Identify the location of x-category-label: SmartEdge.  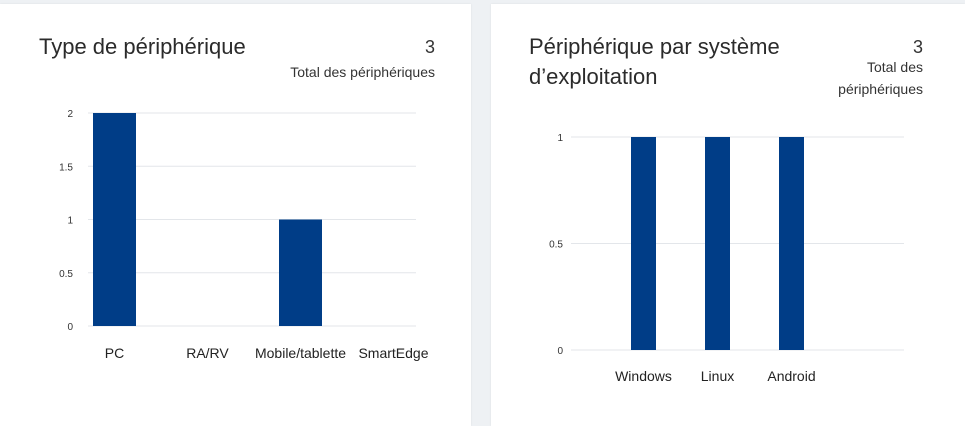
(393, 353).